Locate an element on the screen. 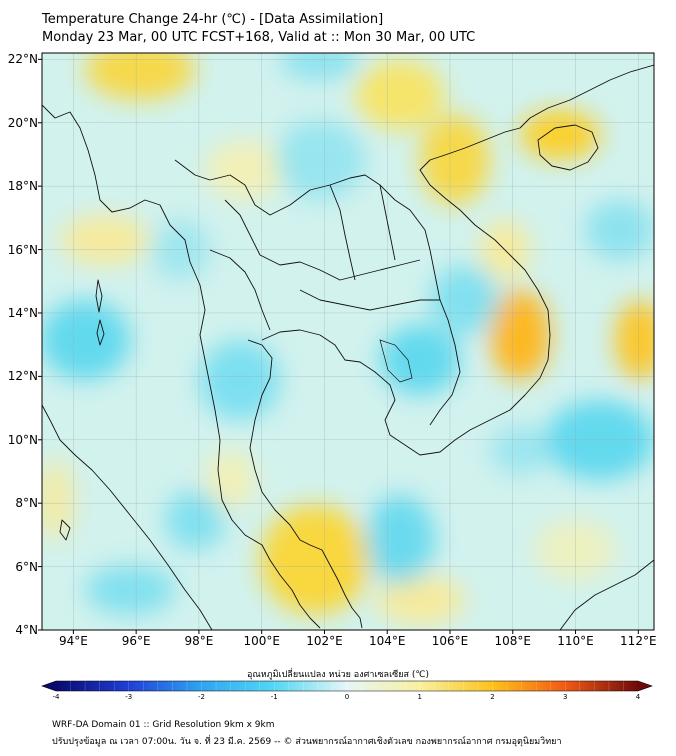 Image resolution: width=676 pixels, height=756 pixels. lon-label: 112°E is located at coordinates (638, 641).